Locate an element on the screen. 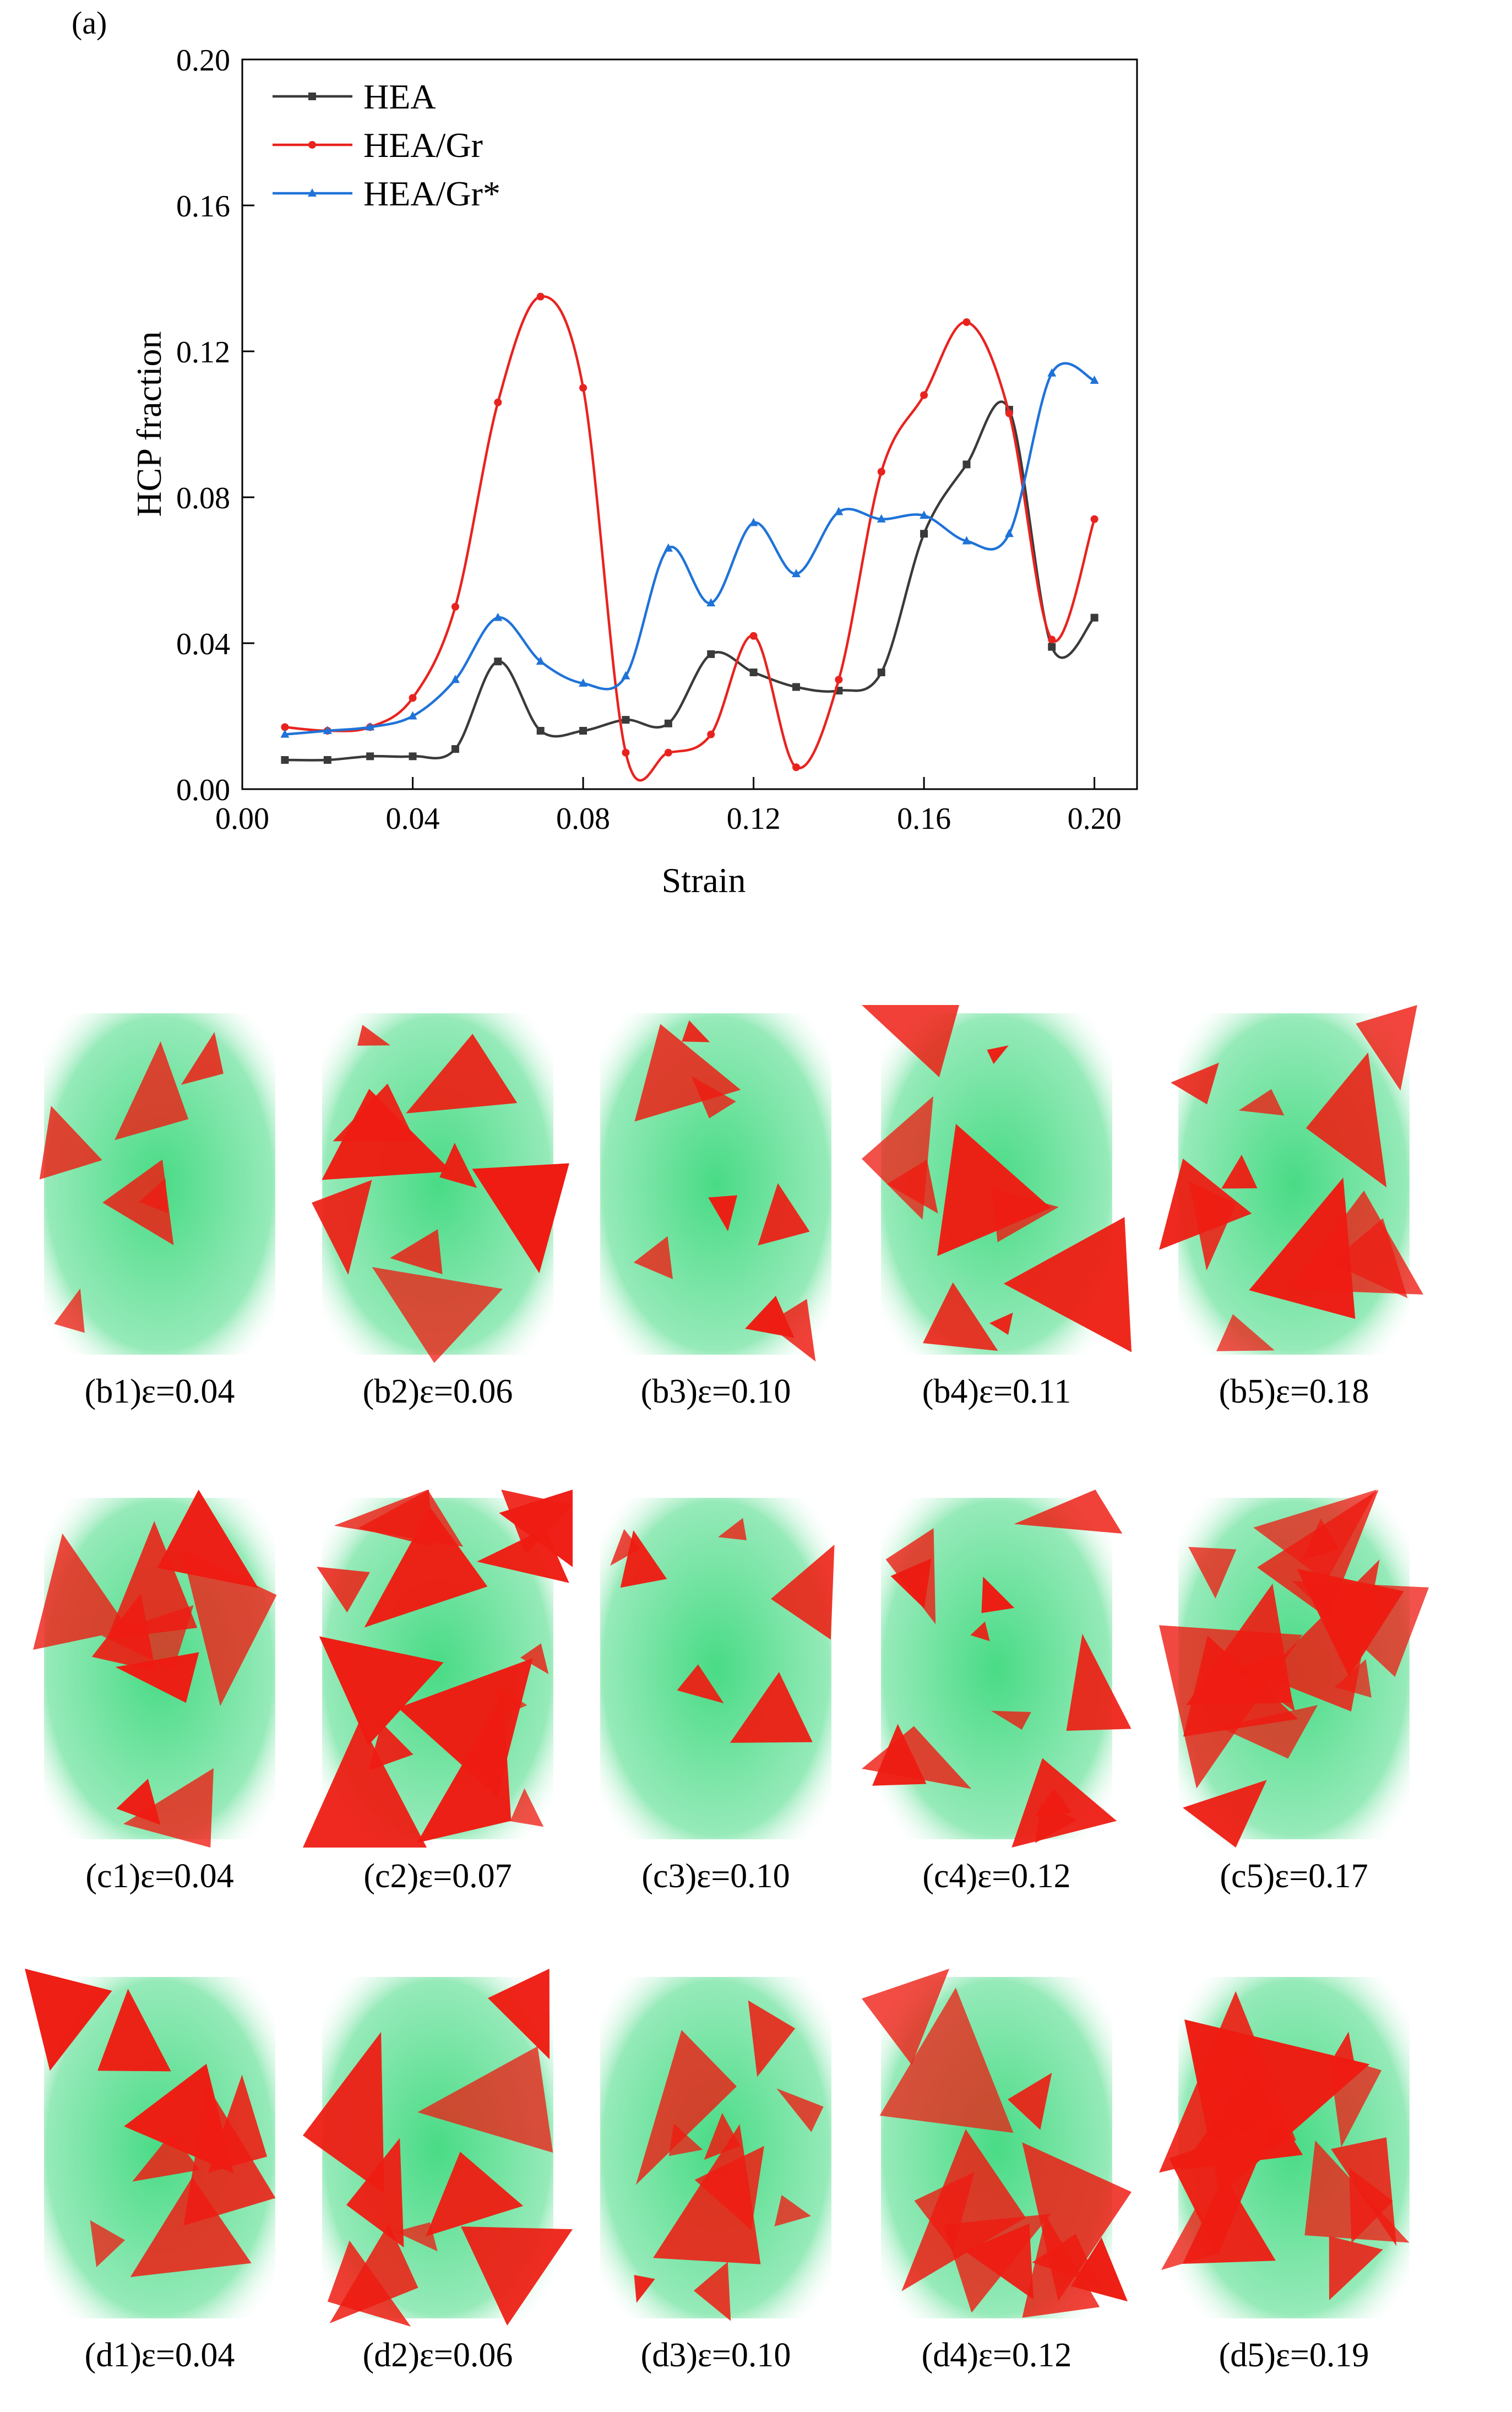 The width and height of the screenshot is (1512, 2412). y-tick-label: 0.12 is located at coordinates (203, 352).